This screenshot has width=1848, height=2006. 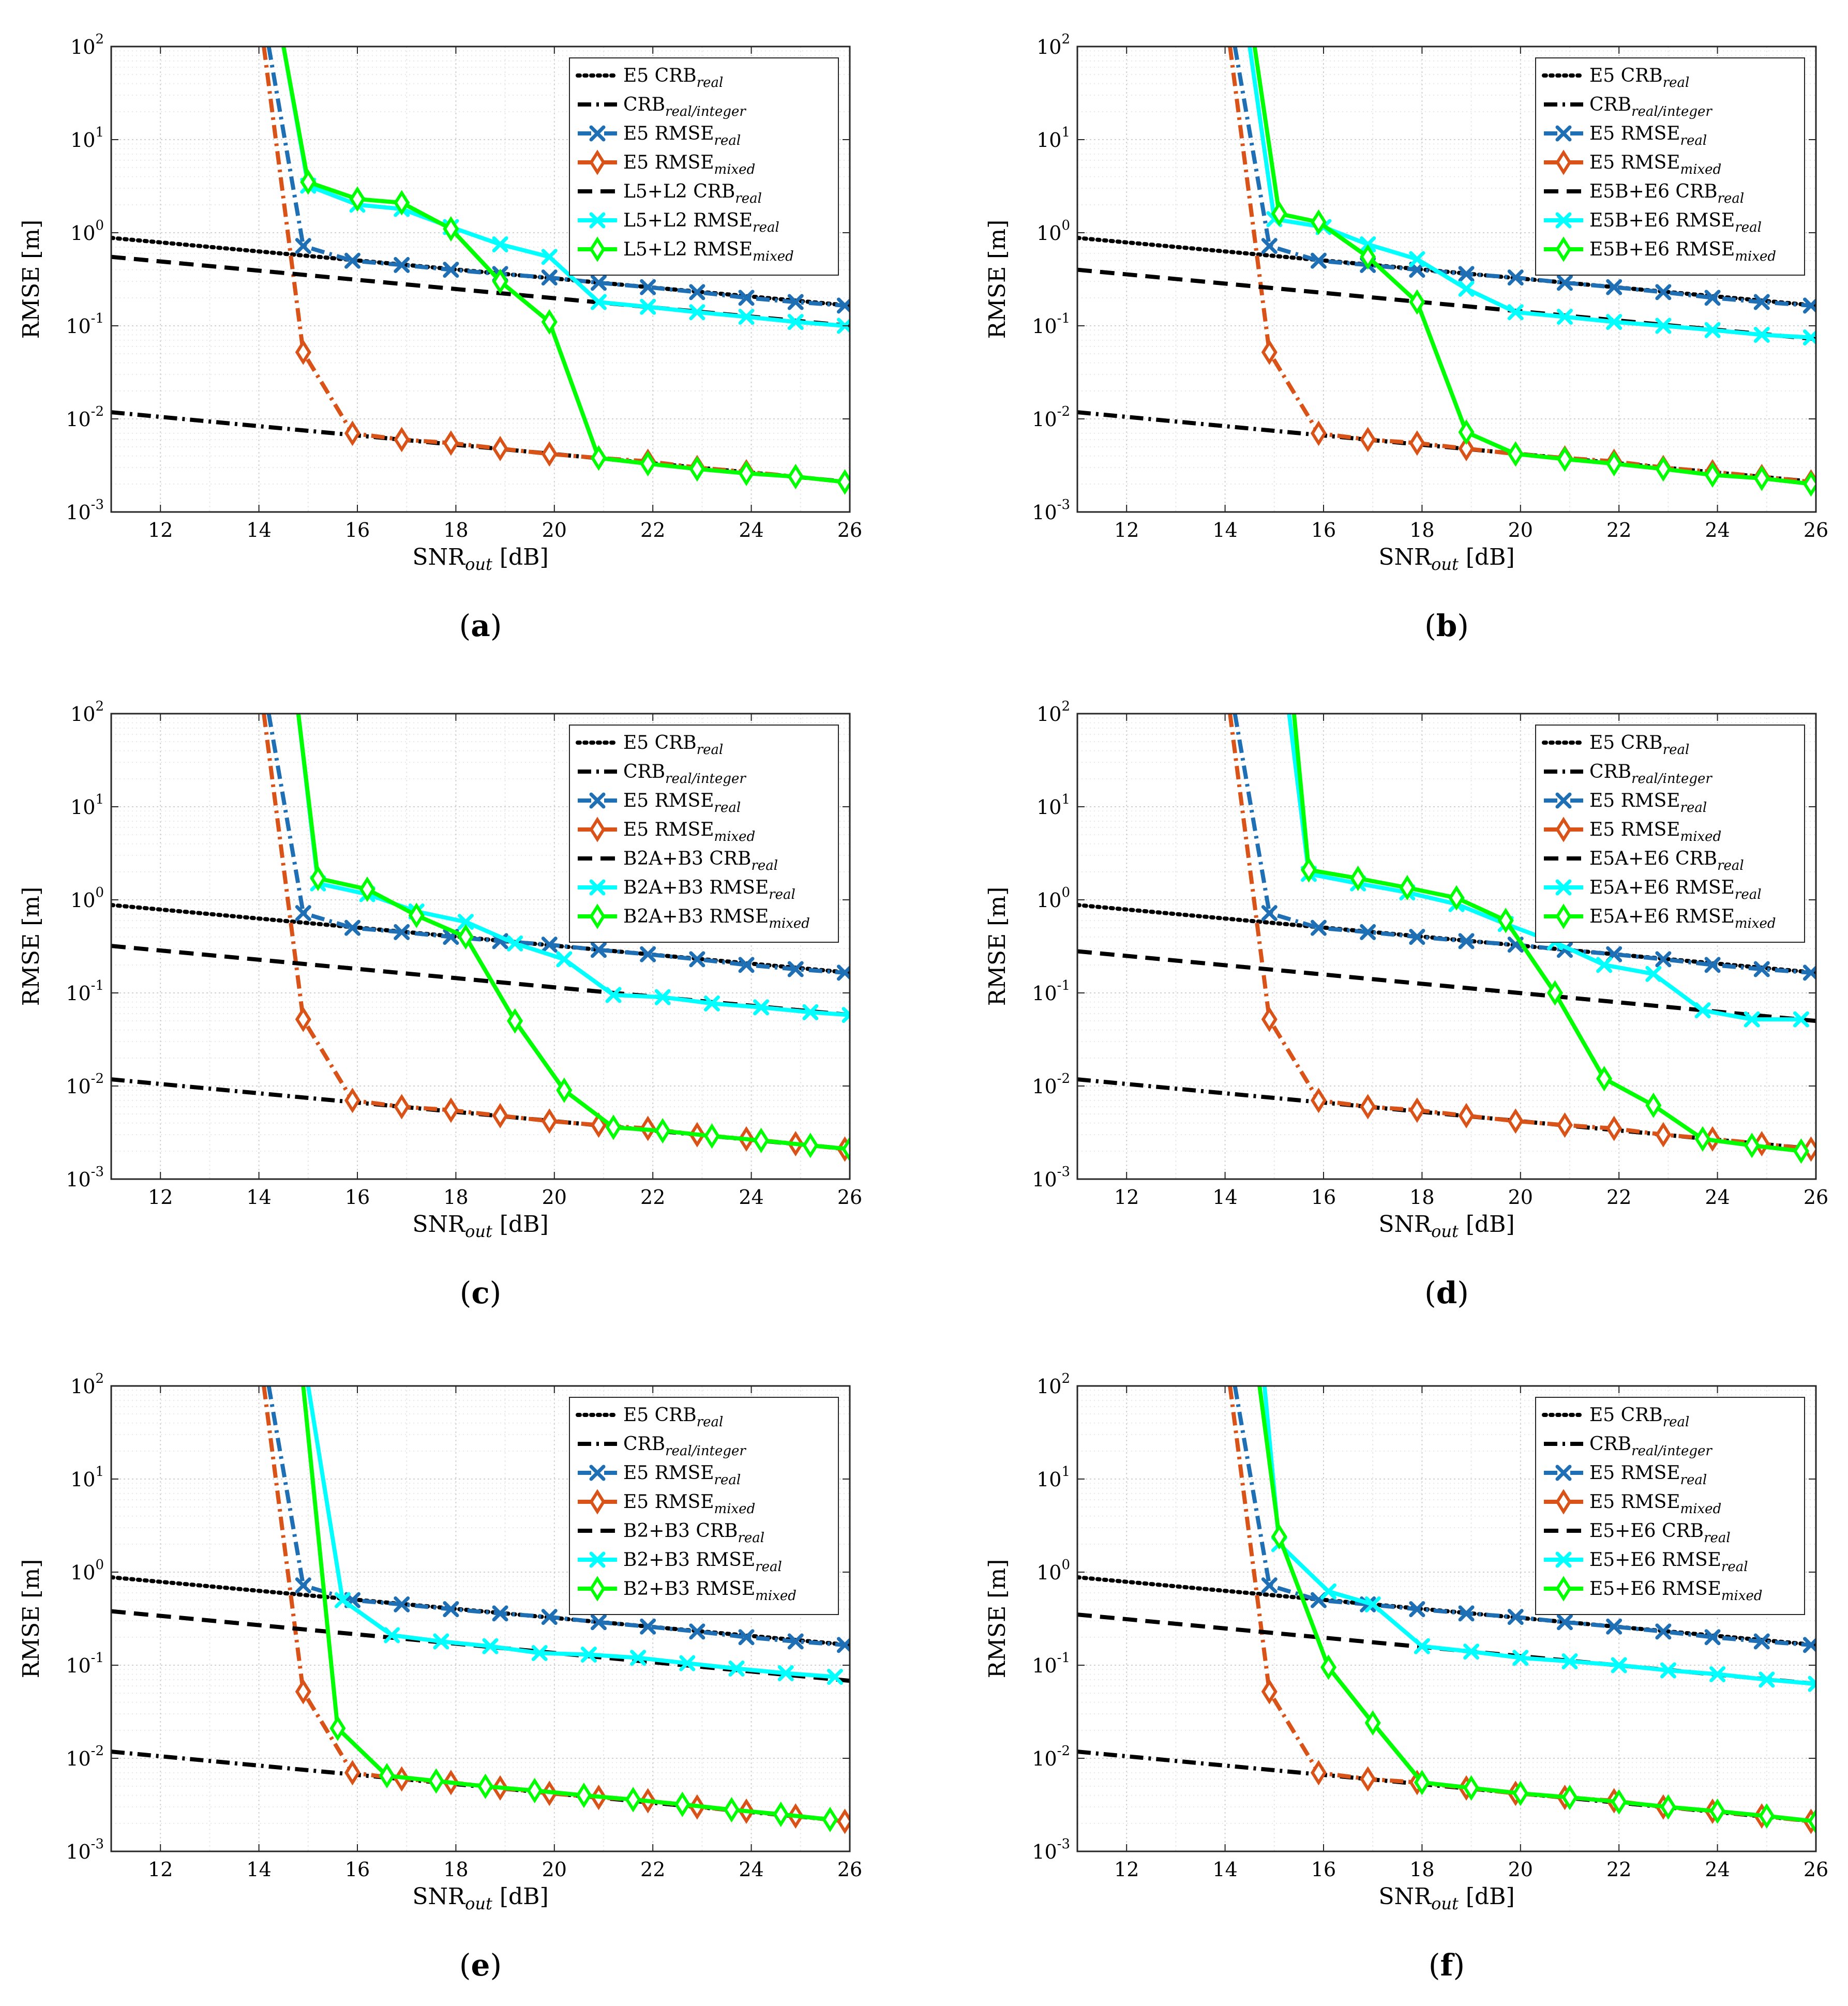 What do you see at coordinates (709, 889) in the screenshot?
I see `legend-label: B2A+B3 RMSEreal` at bounding box center [709, 889].